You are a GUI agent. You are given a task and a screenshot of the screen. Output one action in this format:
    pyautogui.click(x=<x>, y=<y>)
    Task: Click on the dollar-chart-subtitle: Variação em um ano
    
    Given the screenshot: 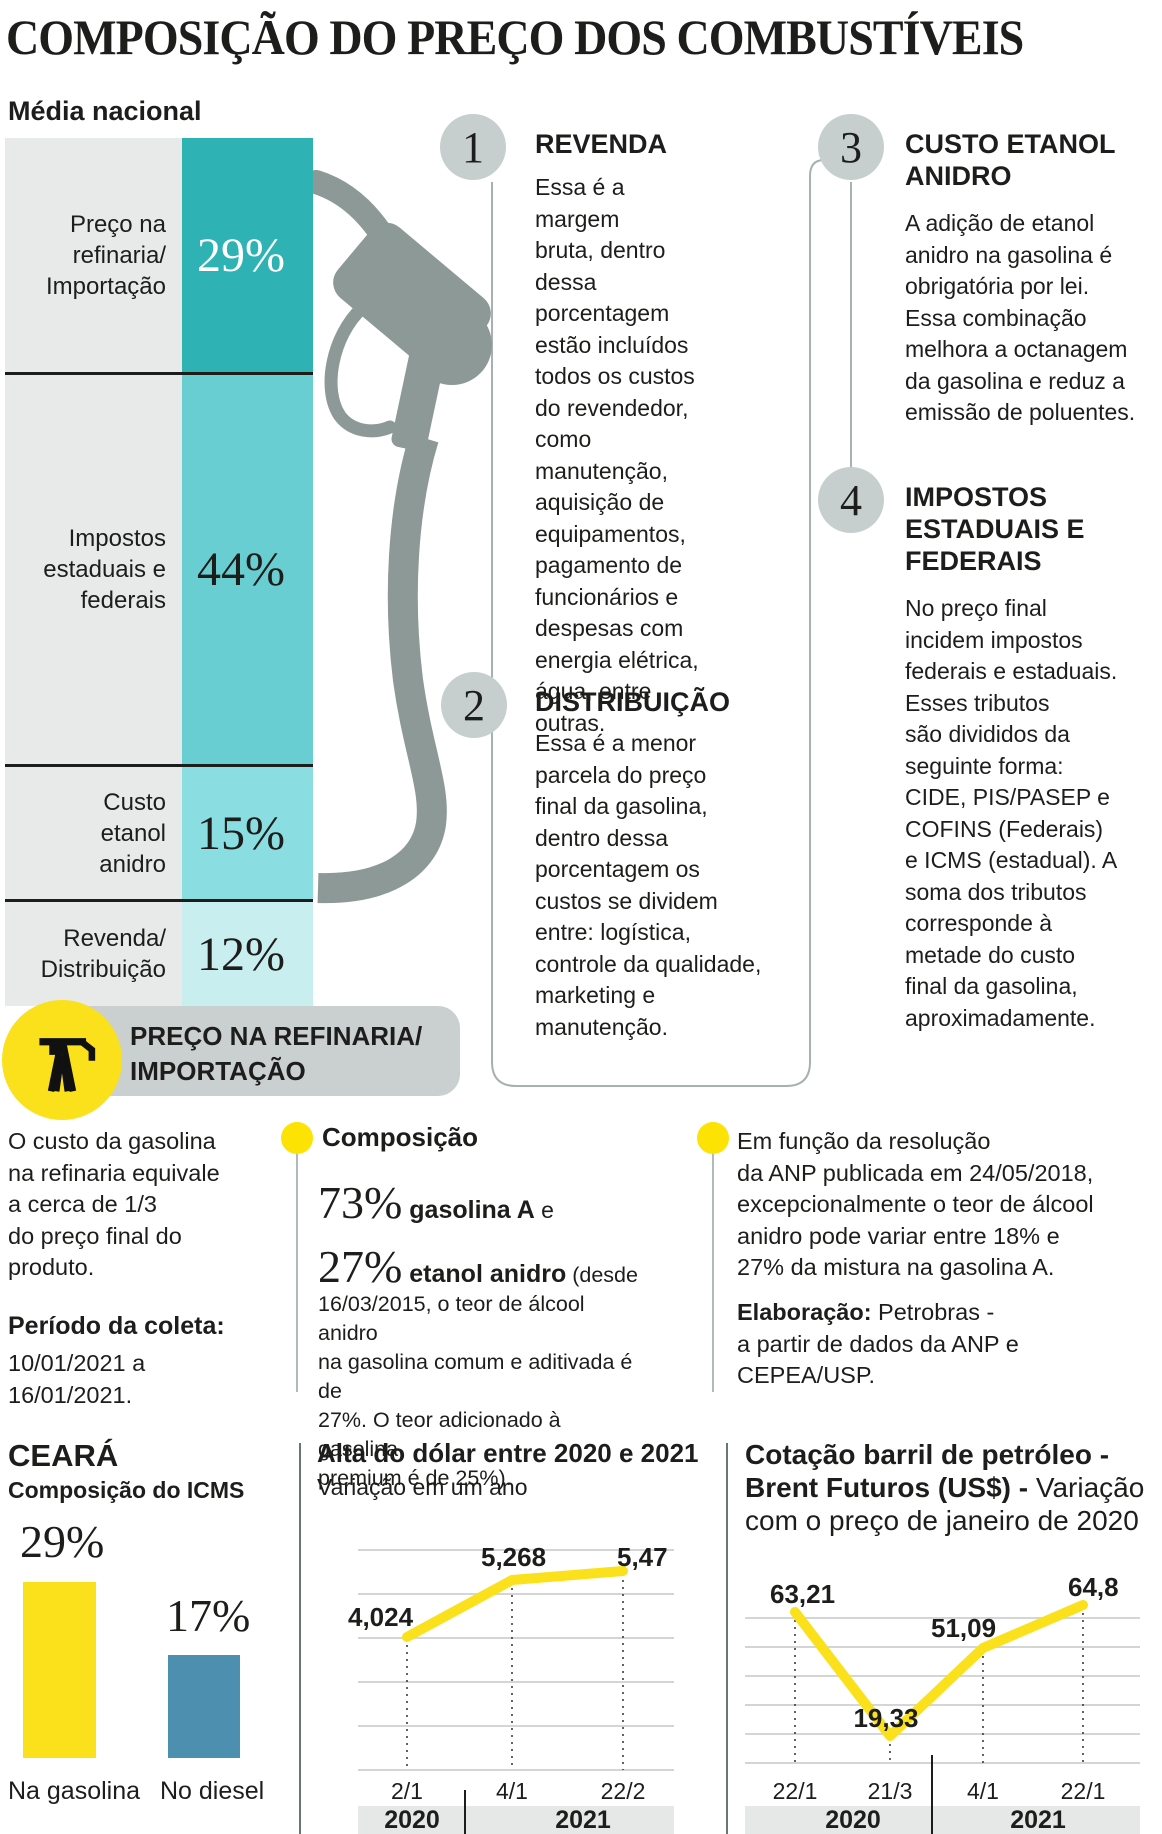 What is the action you would take?
    pyautogui.click(x=422, y=1487)
    